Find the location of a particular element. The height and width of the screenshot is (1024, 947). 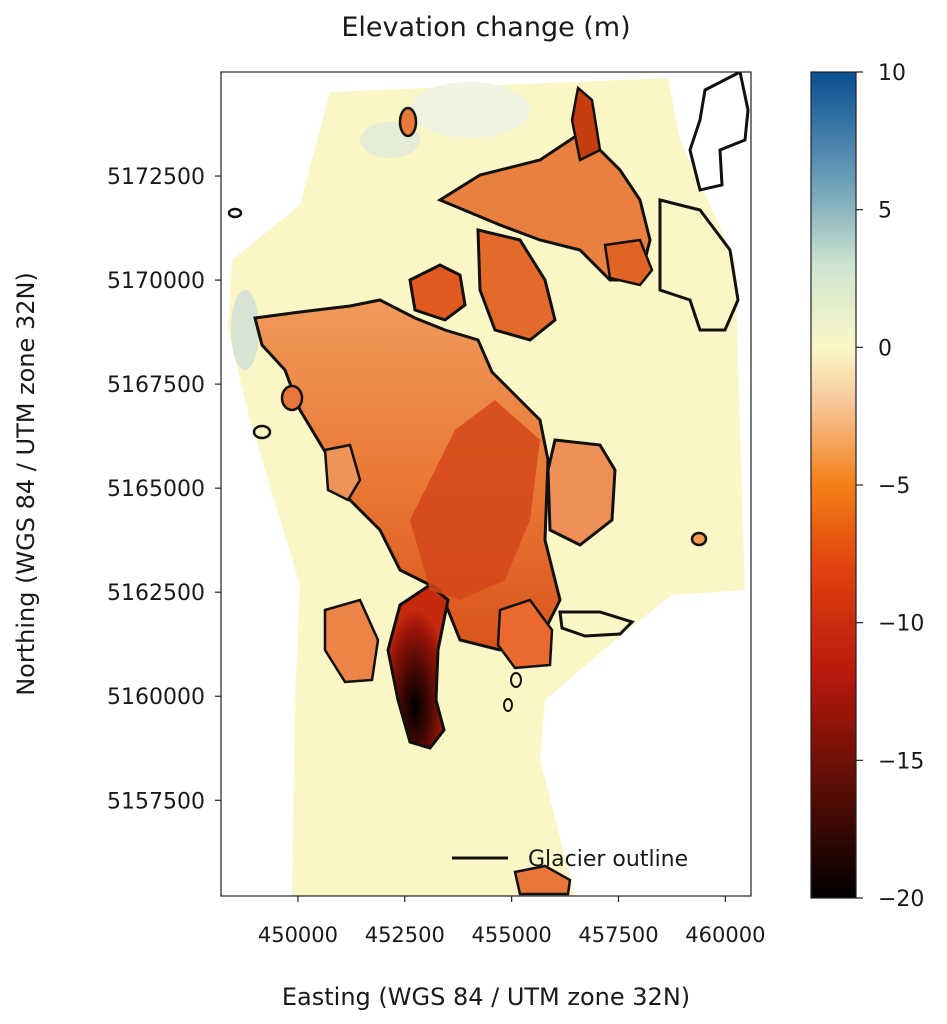

glacier-outline-ne is located at coordinates (719, 132).